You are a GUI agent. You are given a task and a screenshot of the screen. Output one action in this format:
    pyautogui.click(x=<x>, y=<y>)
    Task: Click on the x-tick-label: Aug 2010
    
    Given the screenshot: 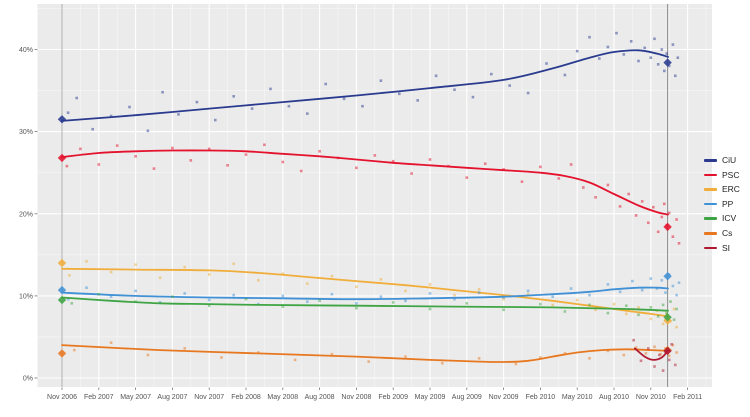 What is the action you would take?
    pyautogui.click(x=614, y=397)
    